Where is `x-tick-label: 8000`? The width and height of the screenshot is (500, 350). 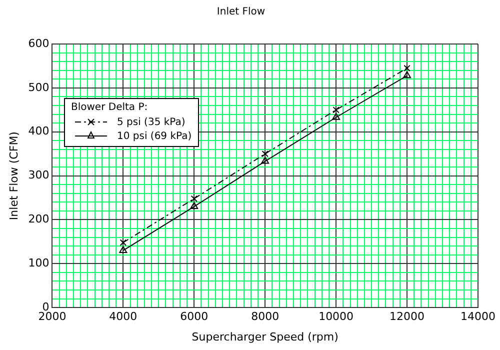
x-tick-label: 8000 is located at coordinates (265, 317).